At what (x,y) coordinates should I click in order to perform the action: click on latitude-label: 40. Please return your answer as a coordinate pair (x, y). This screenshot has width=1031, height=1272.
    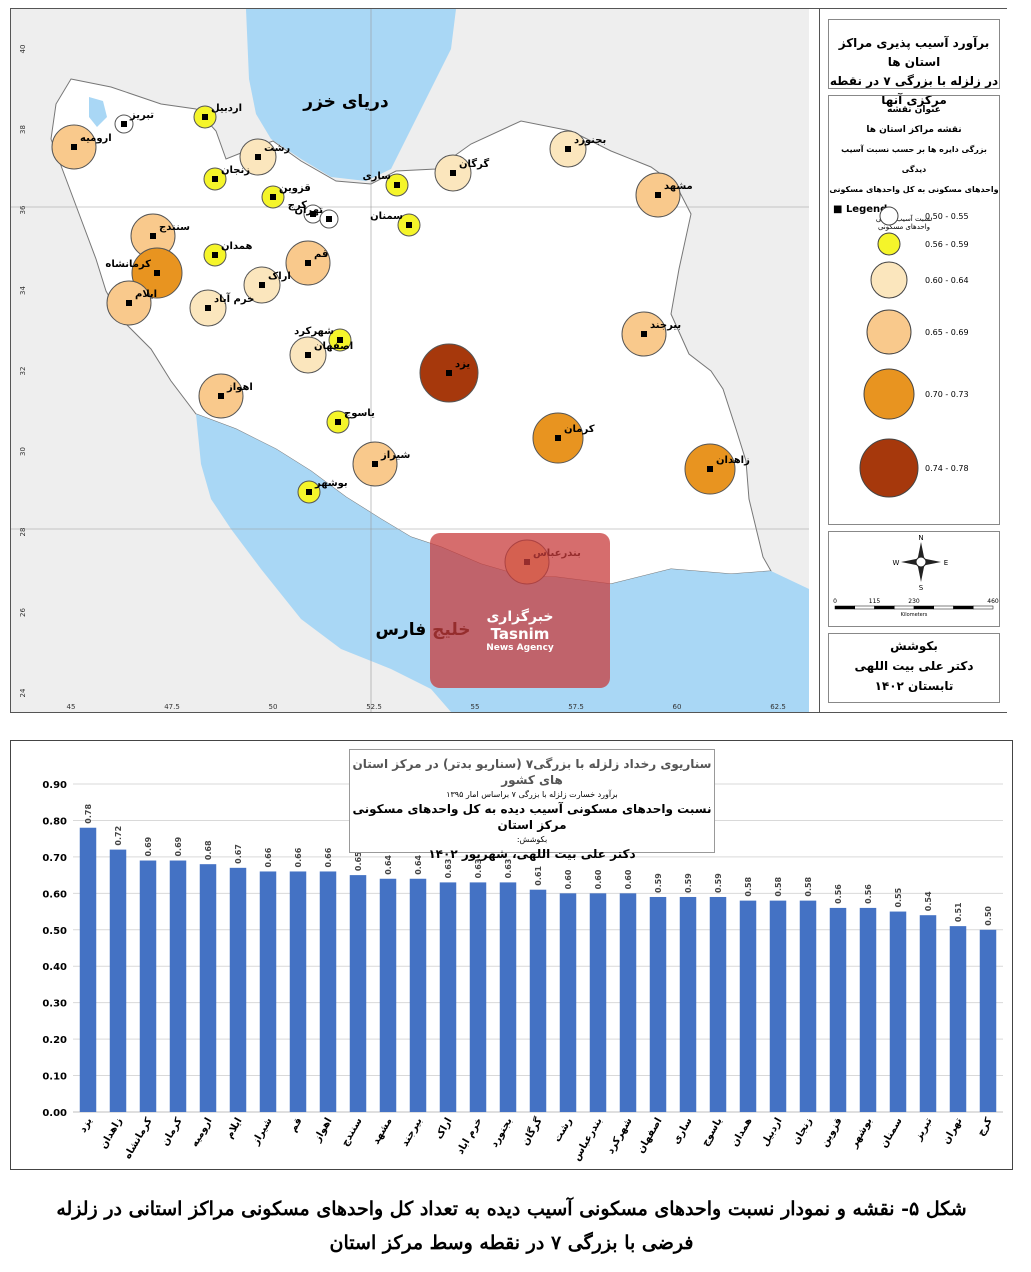
    Looking at the image, I should click on (23, 49).